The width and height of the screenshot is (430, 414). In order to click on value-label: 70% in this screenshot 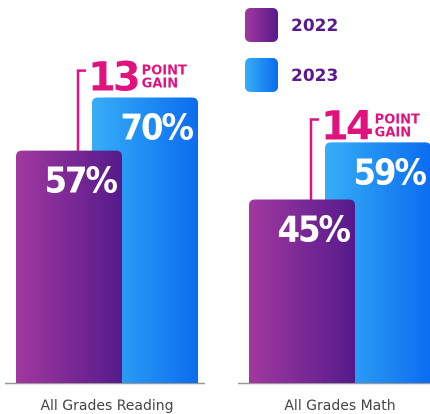, I will do `click(156, 128)`.